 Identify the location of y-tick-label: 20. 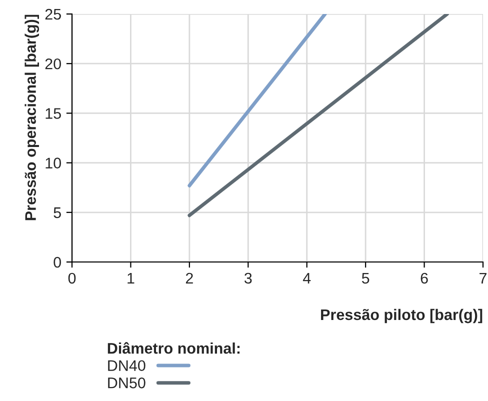
(53, 64).